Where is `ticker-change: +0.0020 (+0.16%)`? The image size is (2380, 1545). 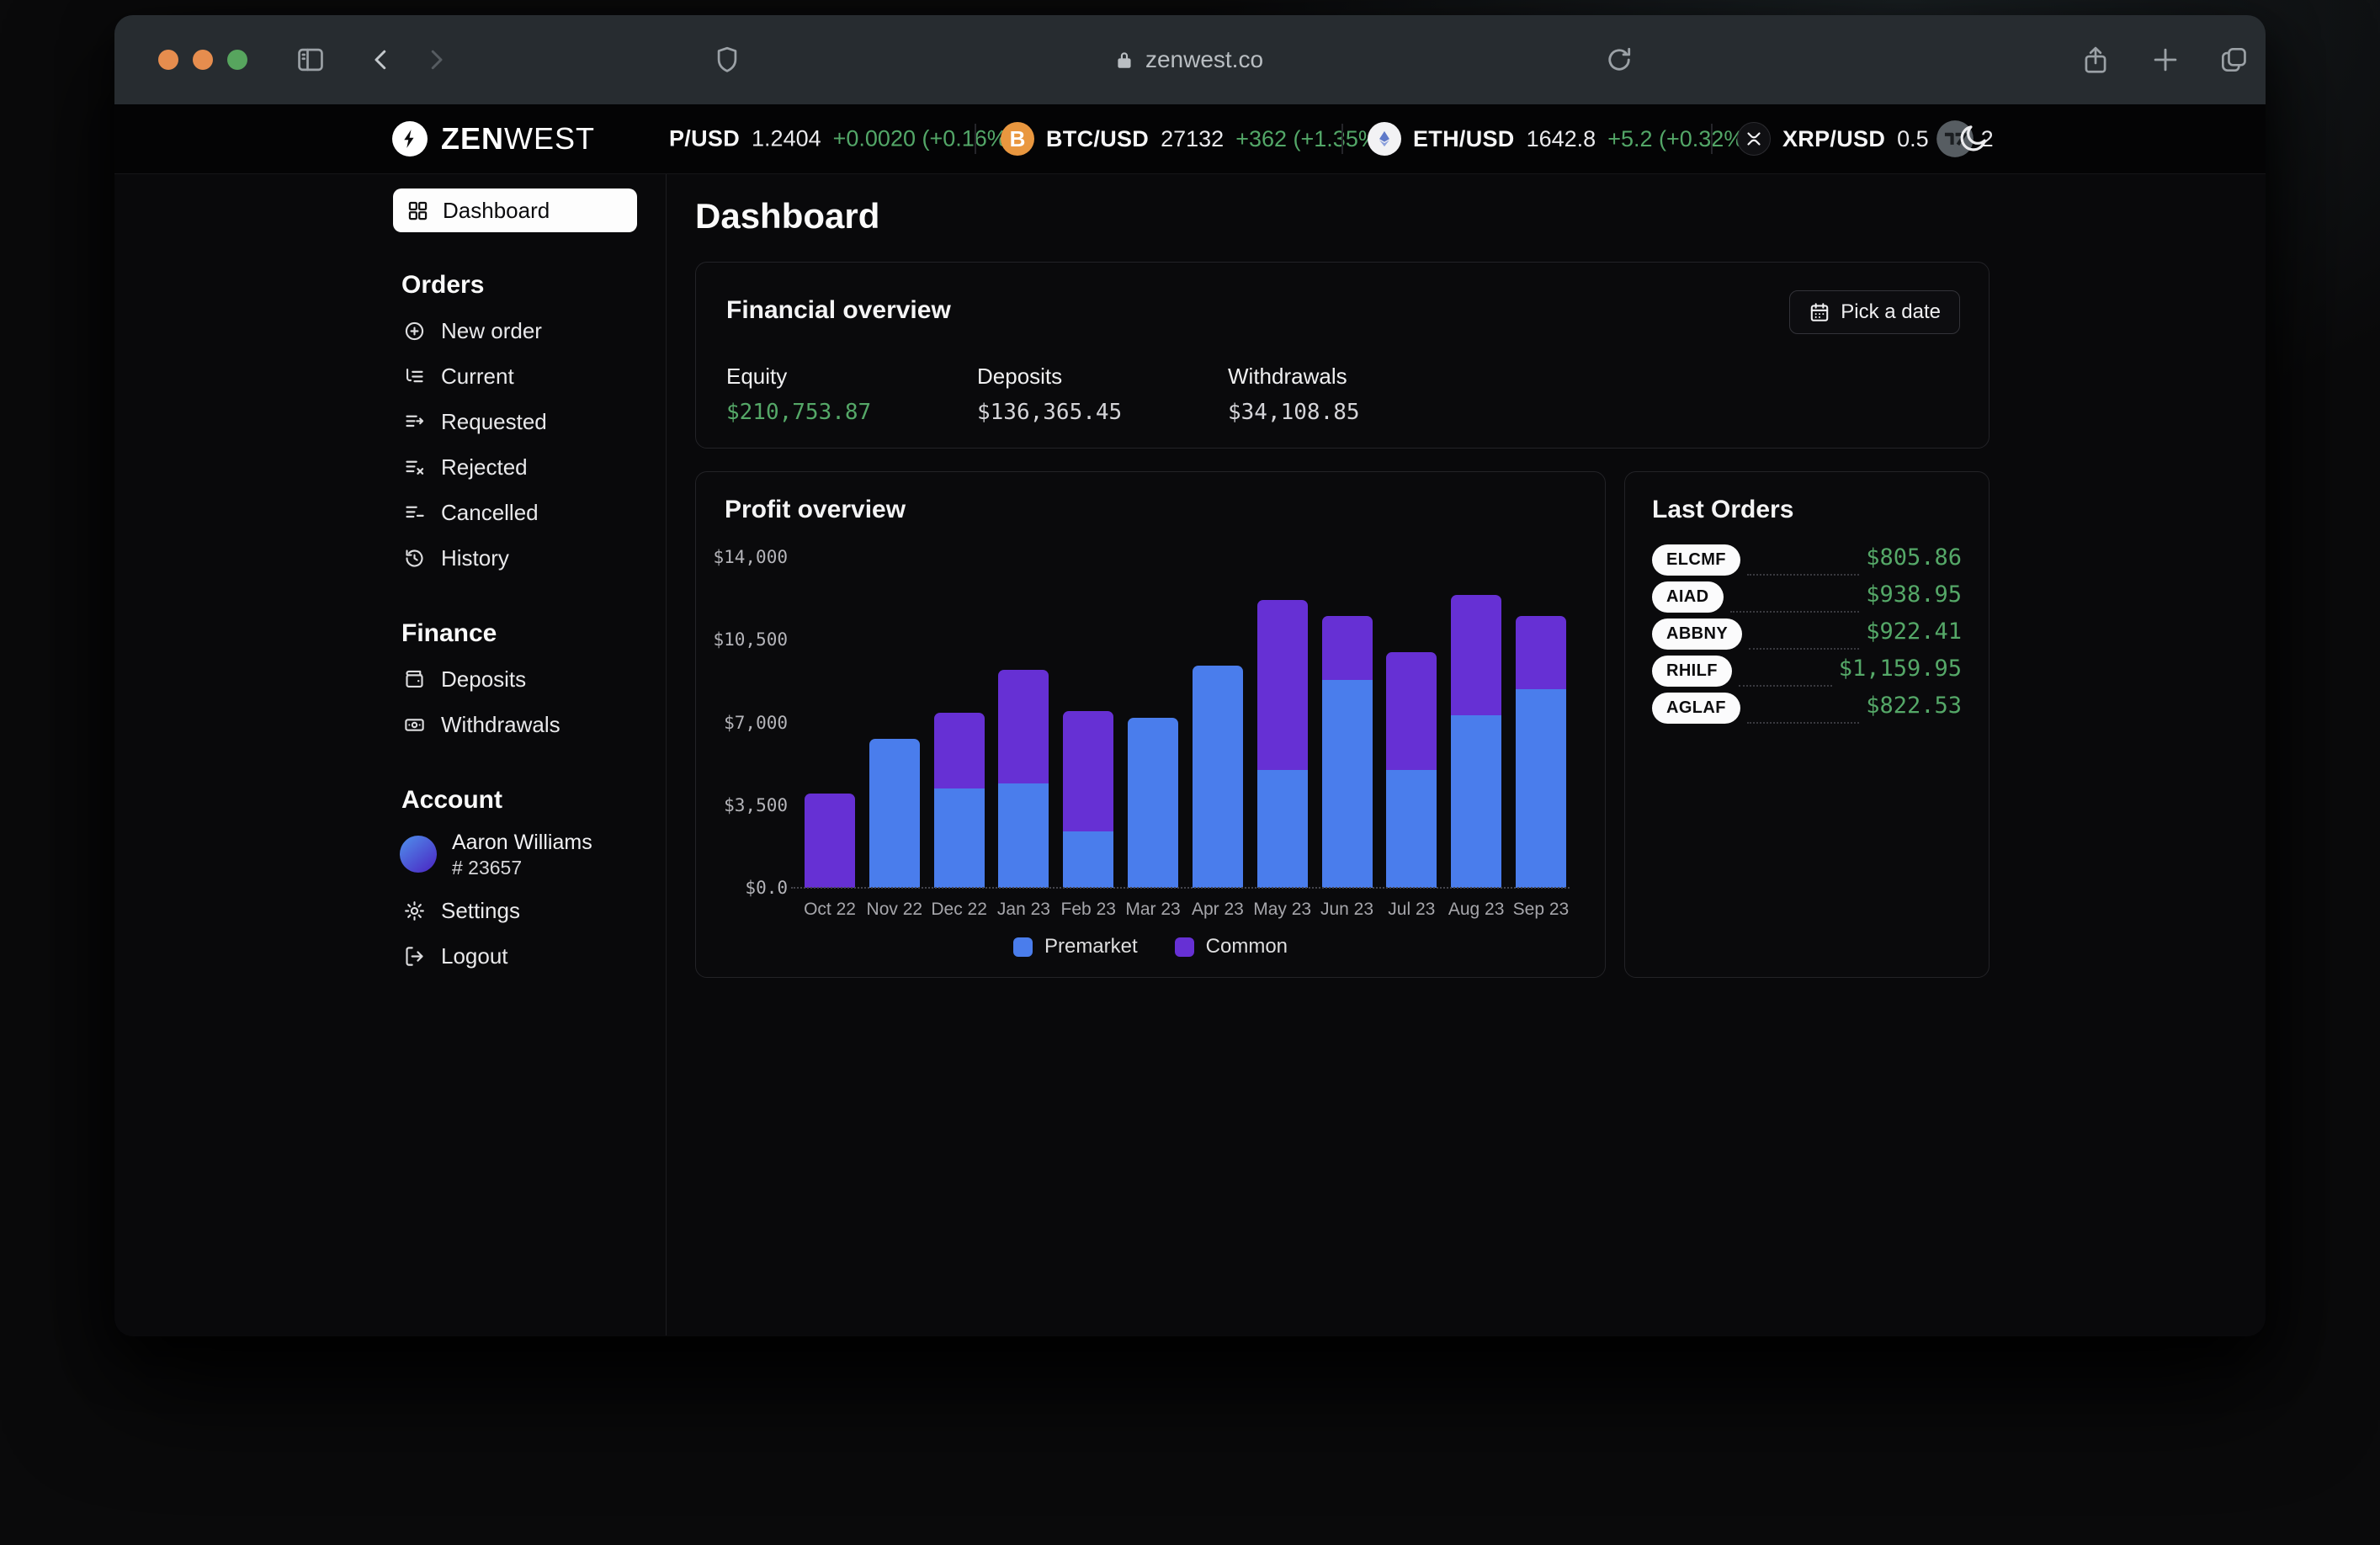
ticker-change: +0.0020 (+0.16%) is located at coordinates (923, 138).